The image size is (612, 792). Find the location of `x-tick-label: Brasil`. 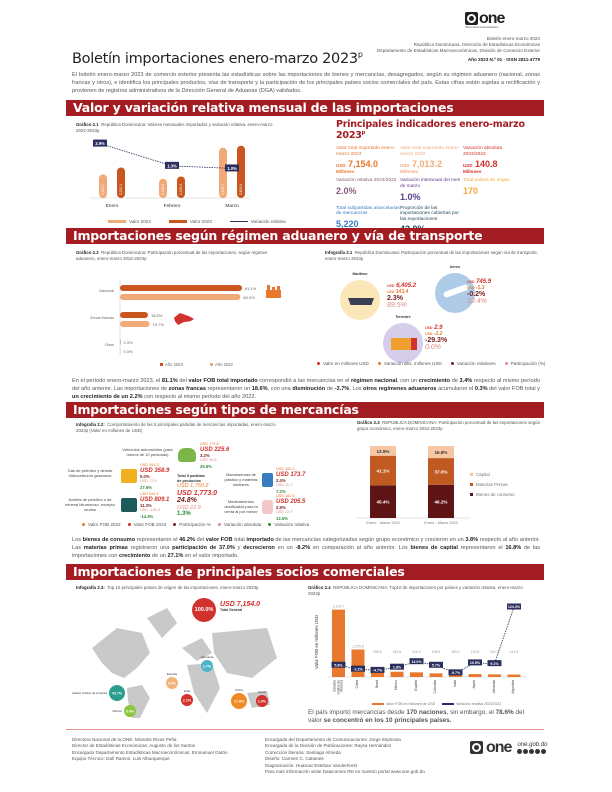

x-tick-label: Brasil is located at coordinates (376, 684).